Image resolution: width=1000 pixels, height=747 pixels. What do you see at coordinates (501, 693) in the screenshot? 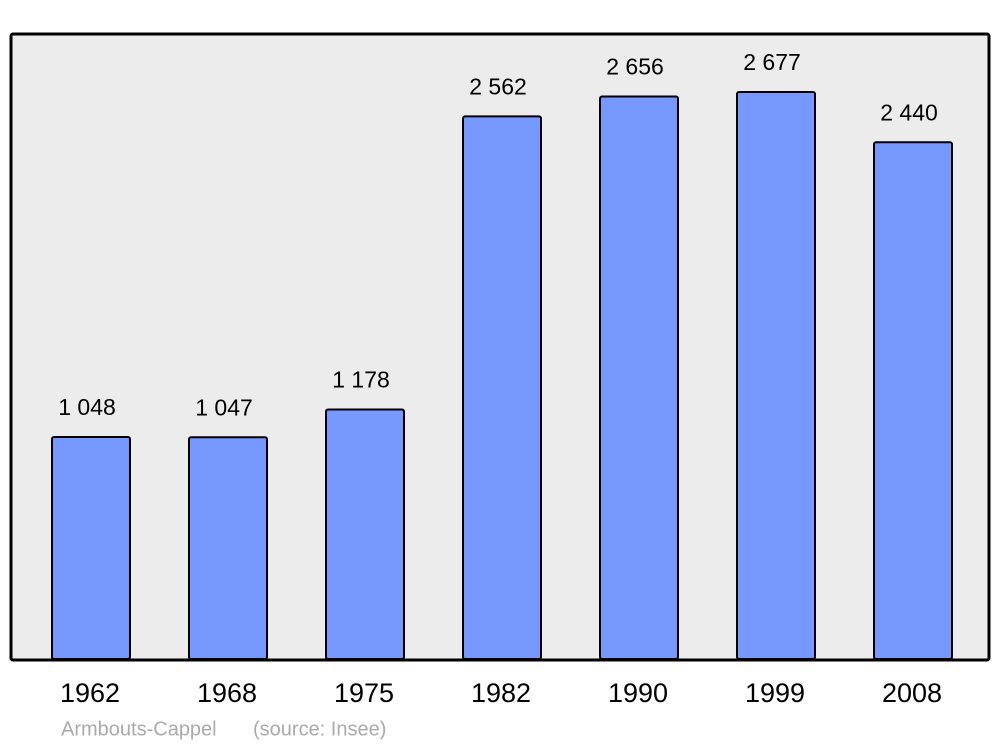
I see `x-tick-label: 1982` at bounding box center [501, 693].